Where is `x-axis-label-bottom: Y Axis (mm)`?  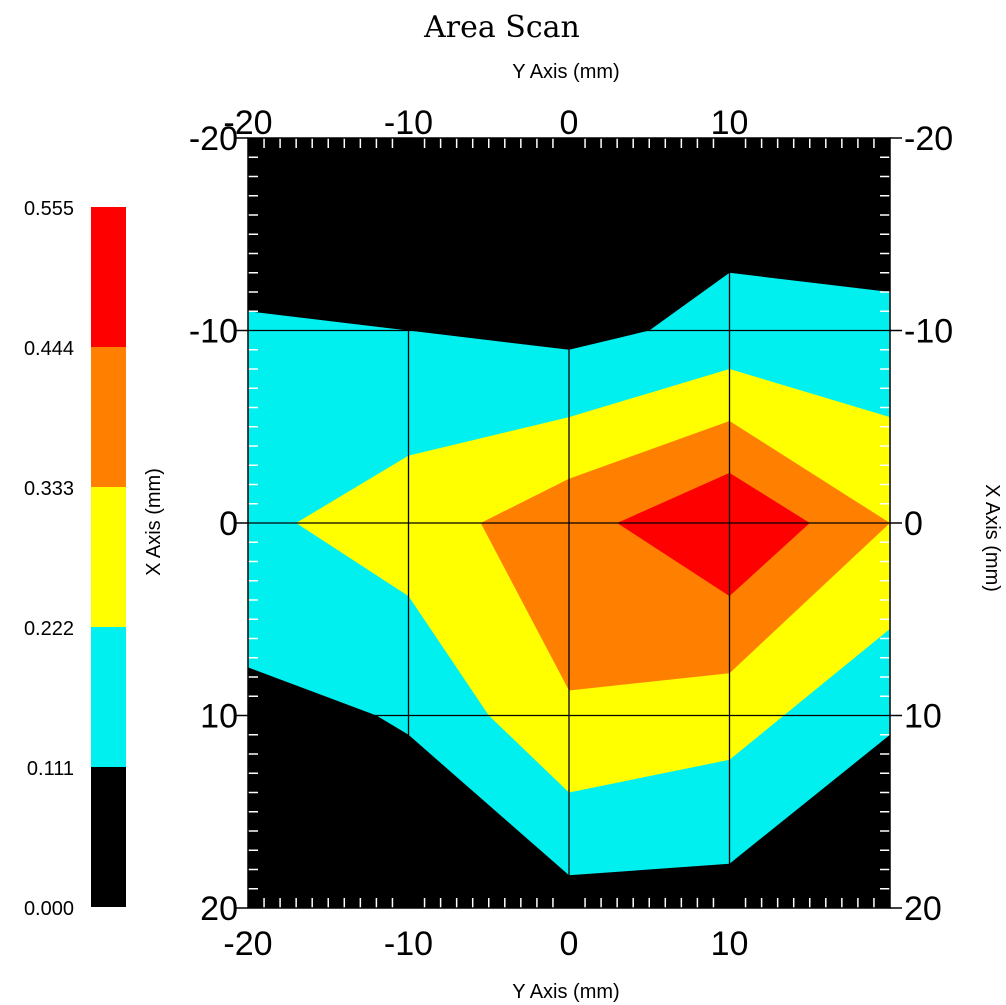 x-axis-label-bottom: Y Axis (mm) is located at coordinates (565, 992).